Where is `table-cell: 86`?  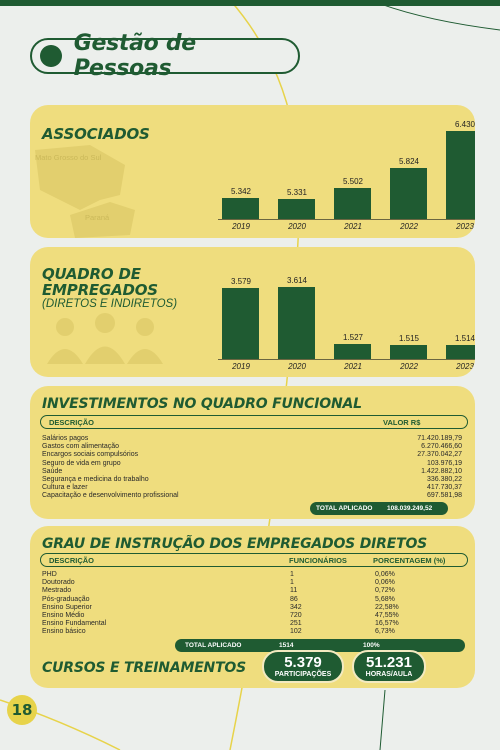 table-cell: 86 is located at coordinates (294, 599).